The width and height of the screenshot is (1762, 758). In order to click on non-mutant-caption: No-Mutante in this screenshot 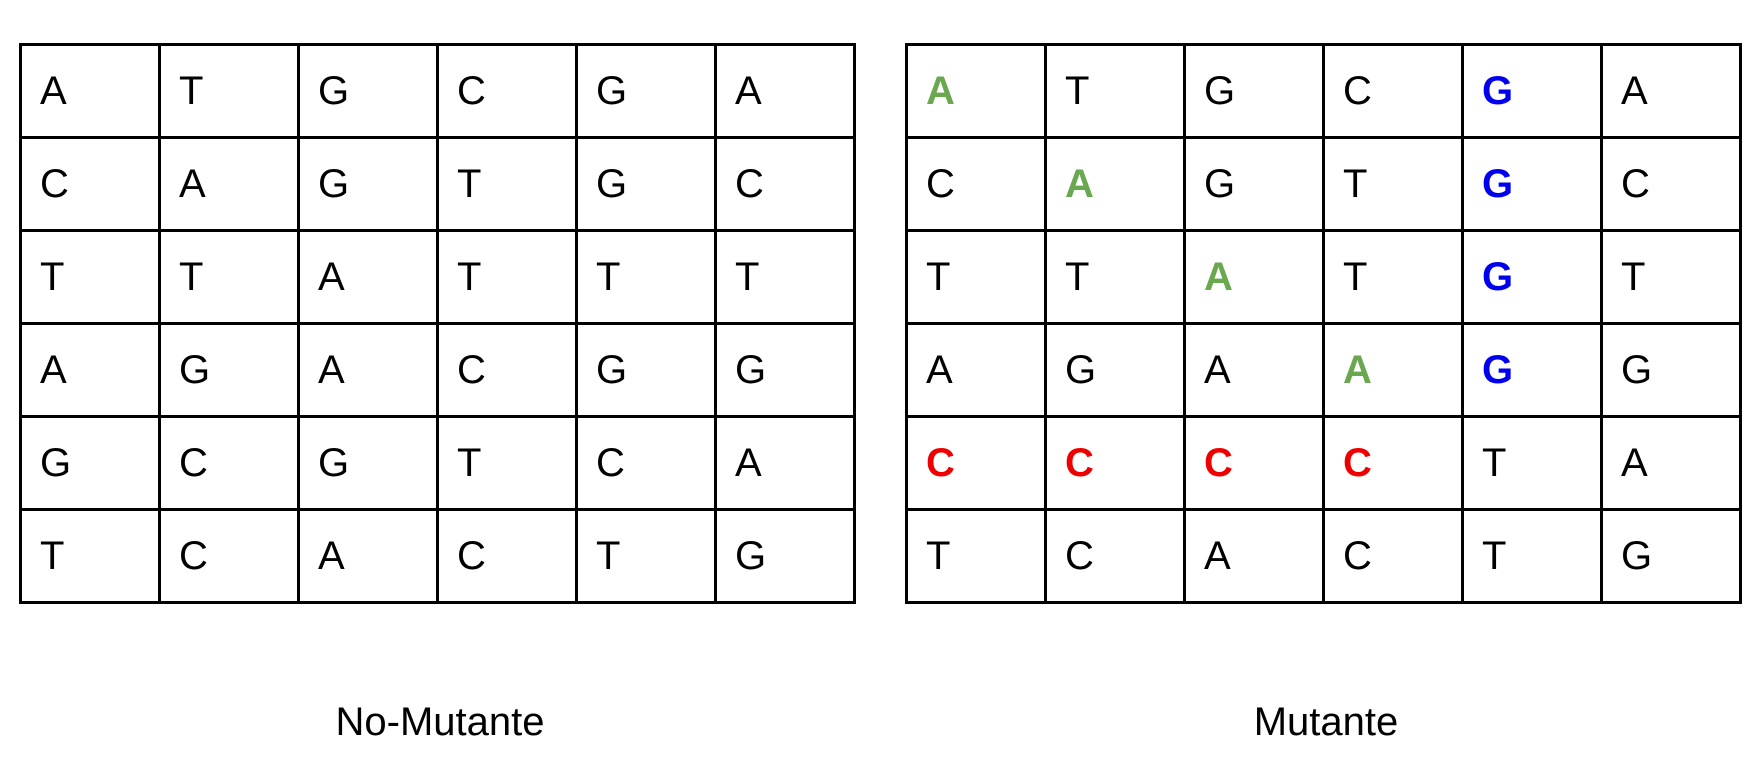, I will do `click(440, 722)`.